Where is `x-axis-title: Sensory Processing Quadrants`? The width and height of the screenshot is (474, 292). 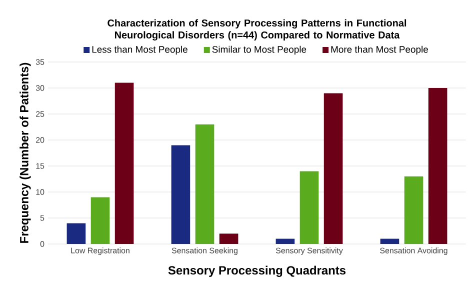
x-axis-title: Sensory Processing Quadrants is located at coordinates (257, 271).